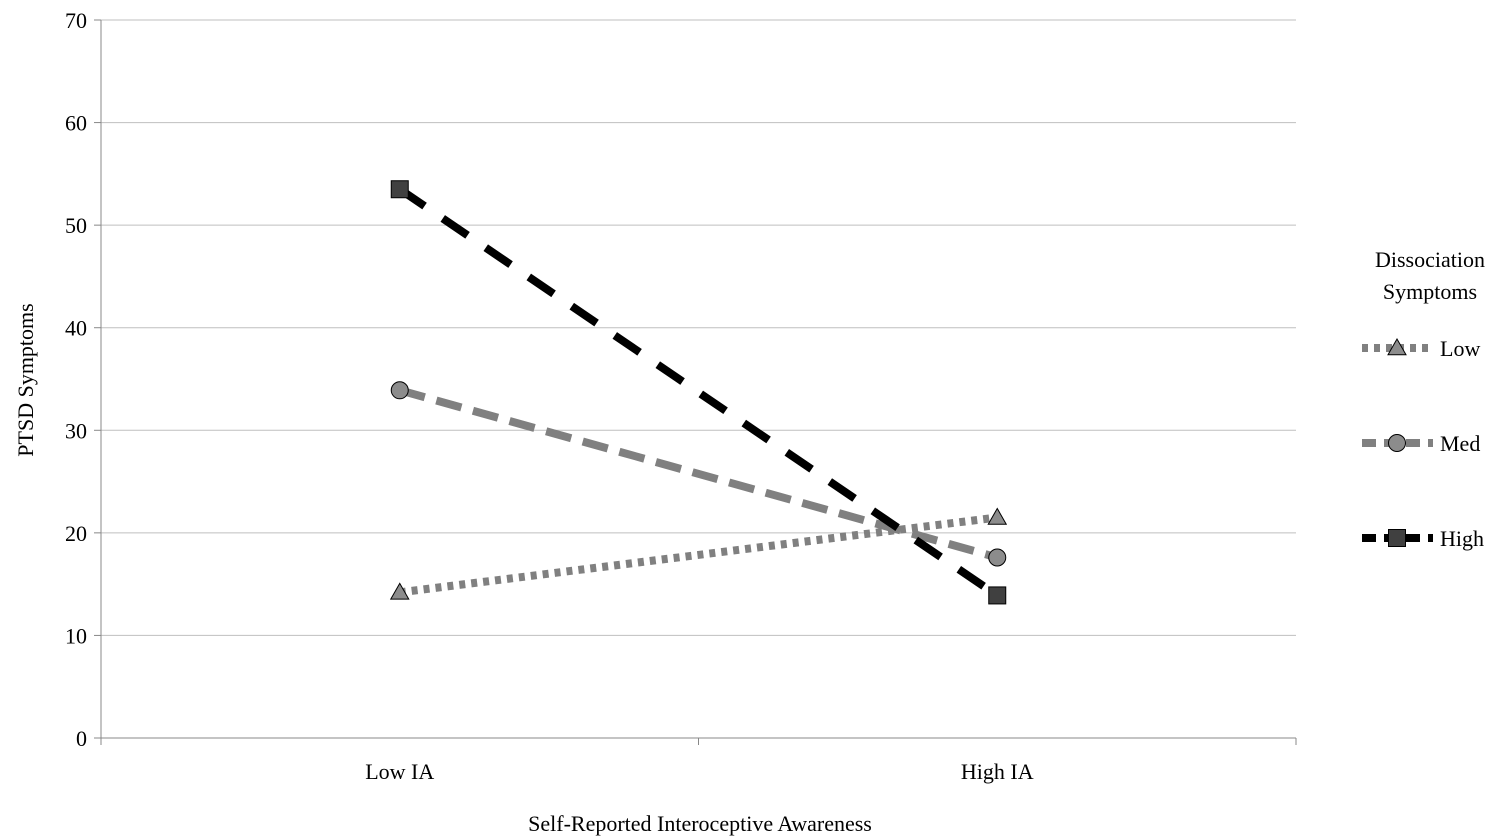 This screenshot has width=1502, height=839. What do you see at coordinates (81, 738) in the screenshot?
I see `y-tick-label-0: 0` at bounding box center [81, 738].